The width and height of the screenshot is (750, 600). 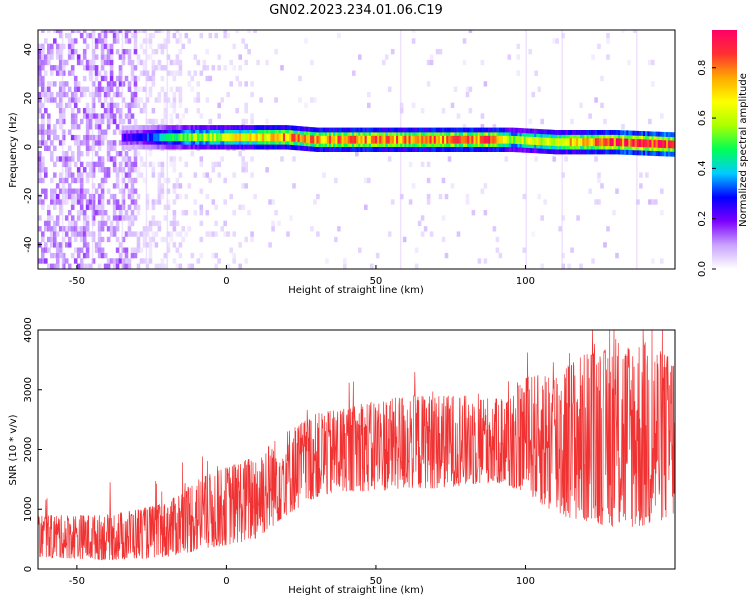 I want to click on snr-xtick-label: 100, so click(x=525, y=581).